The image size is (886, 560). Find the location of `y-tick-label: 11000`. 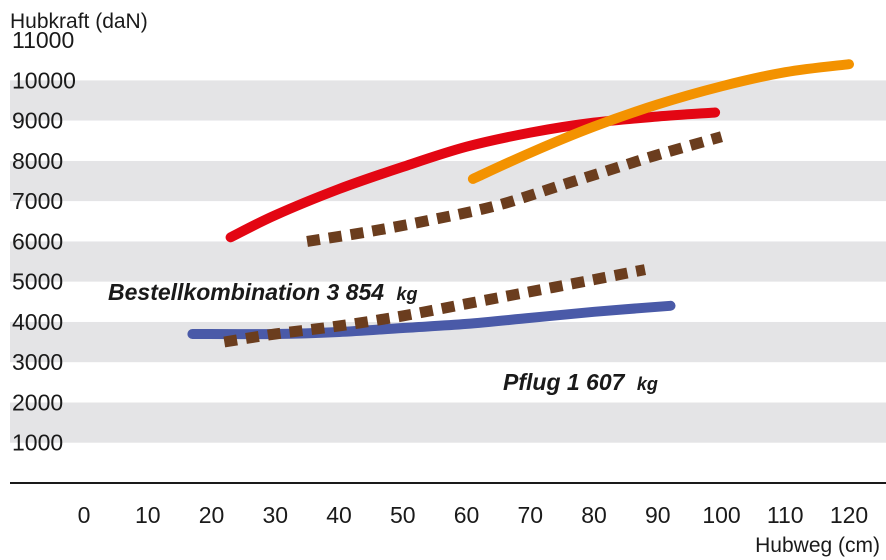

y-tick-label: 11000 is located at coordinates (43, 40).